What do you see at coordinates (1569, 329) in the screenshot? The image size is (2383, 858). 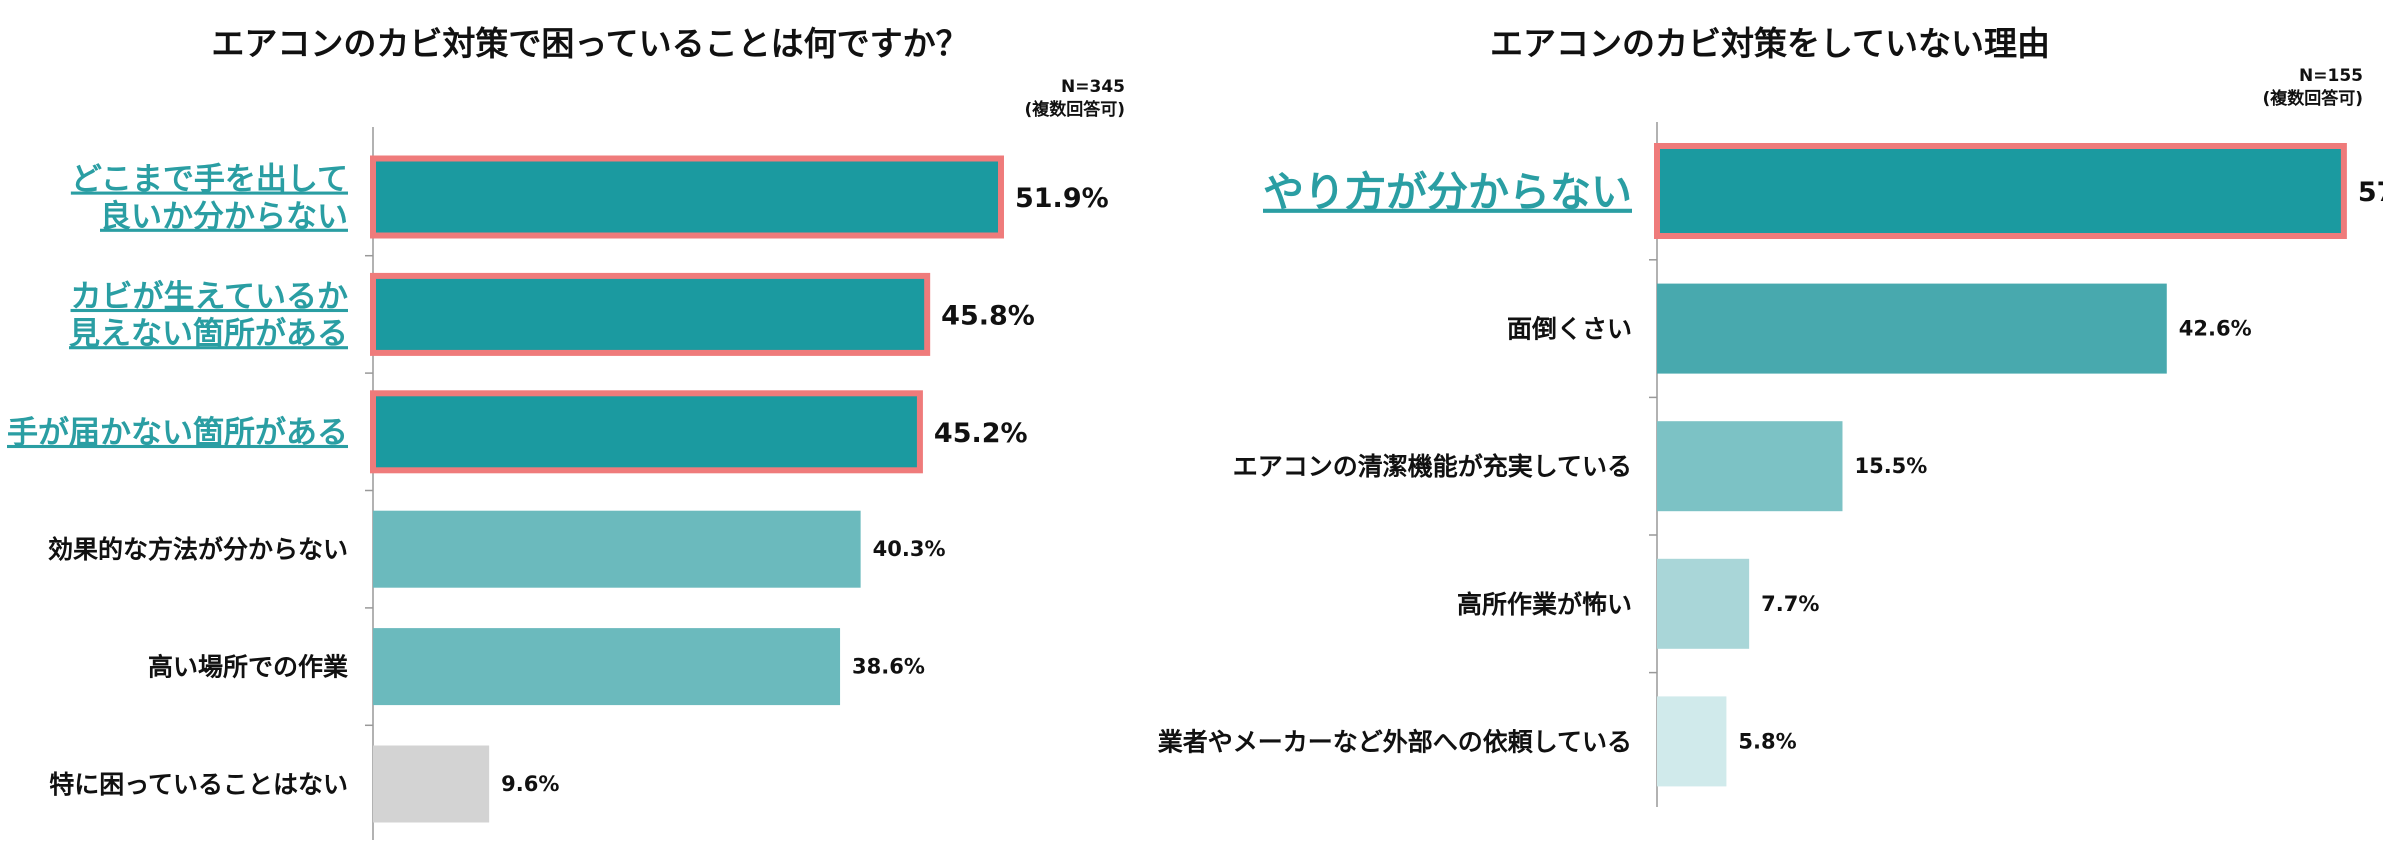 I see `category-label: 面倒くさい` at bounding box center [1569, 329].